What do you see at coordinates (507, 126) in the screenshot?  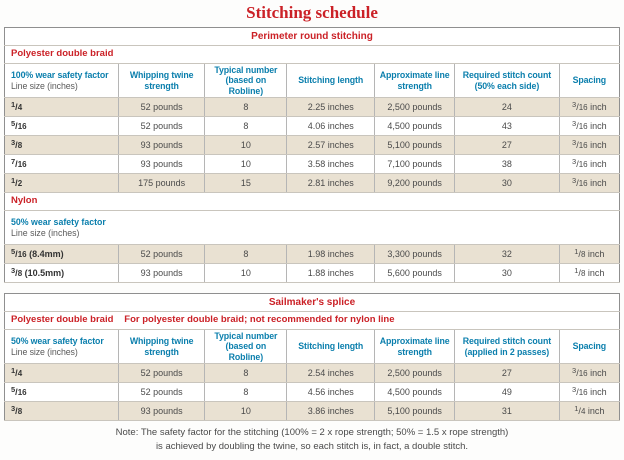 I see `table-cell: 43` at bounding box center [507, 126].